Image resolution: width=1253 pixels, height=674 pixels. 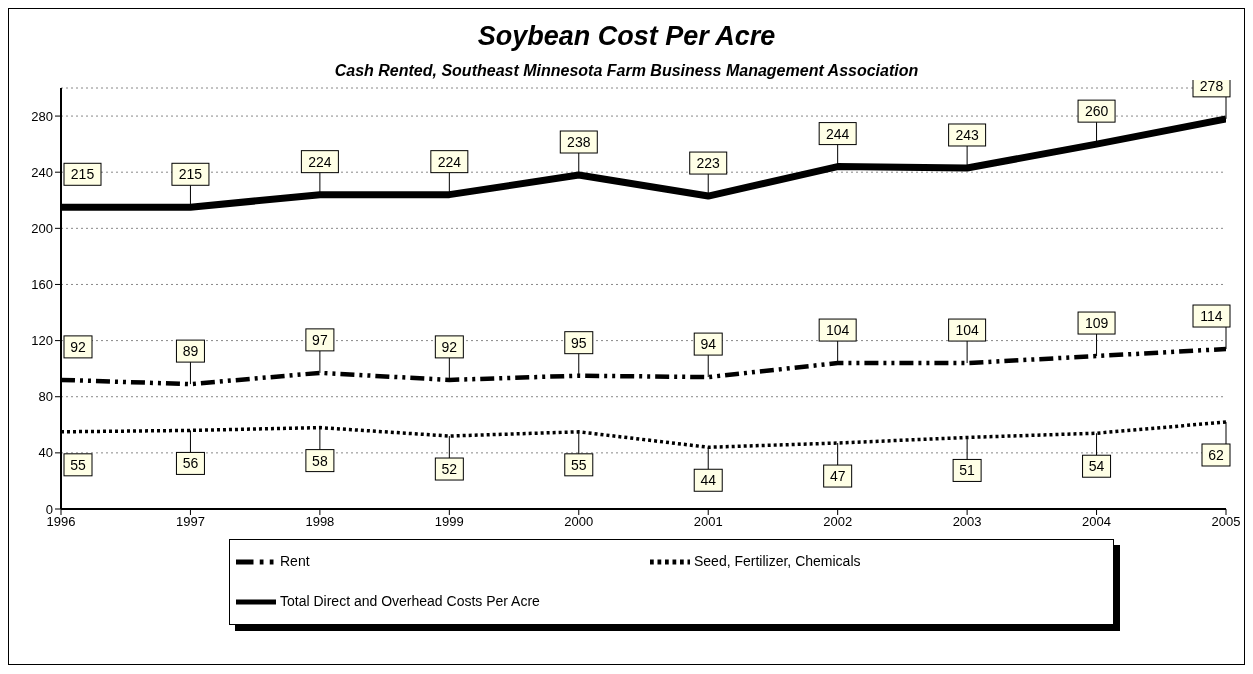 What do you see at coordinates (320, 460) in the screenshot?
I see `data-label: 58` at bounding box center [320, 460].